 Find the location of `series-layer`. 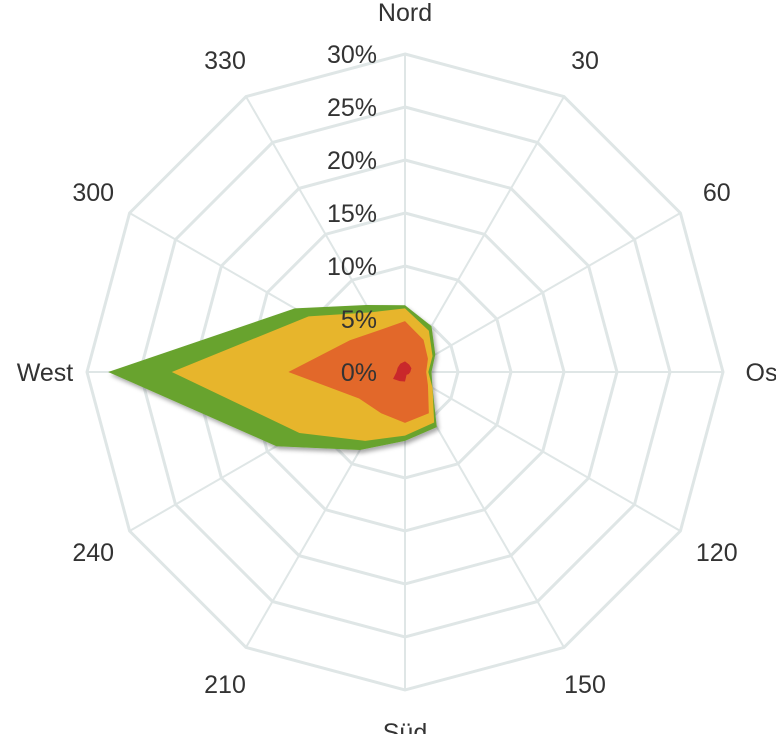

series-layer is located at coordinates (272, 377).